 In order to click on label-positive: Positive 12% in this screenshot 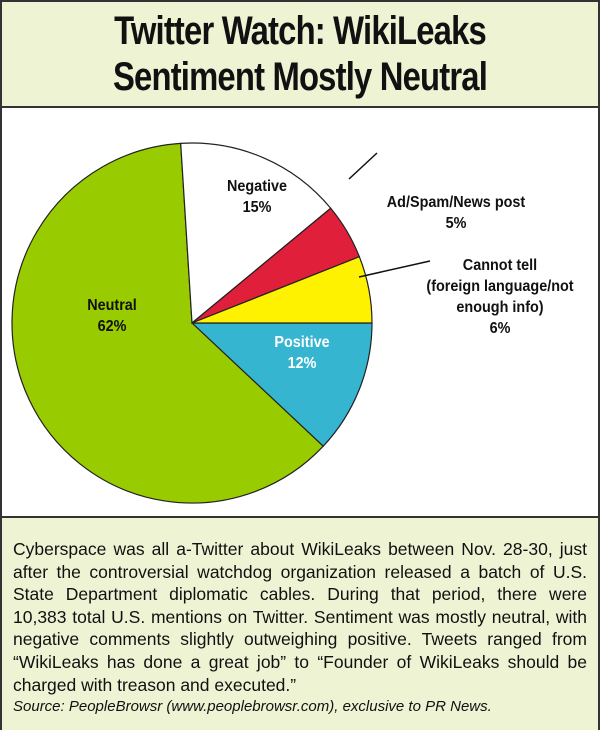, I will do `click(302, 353)`.